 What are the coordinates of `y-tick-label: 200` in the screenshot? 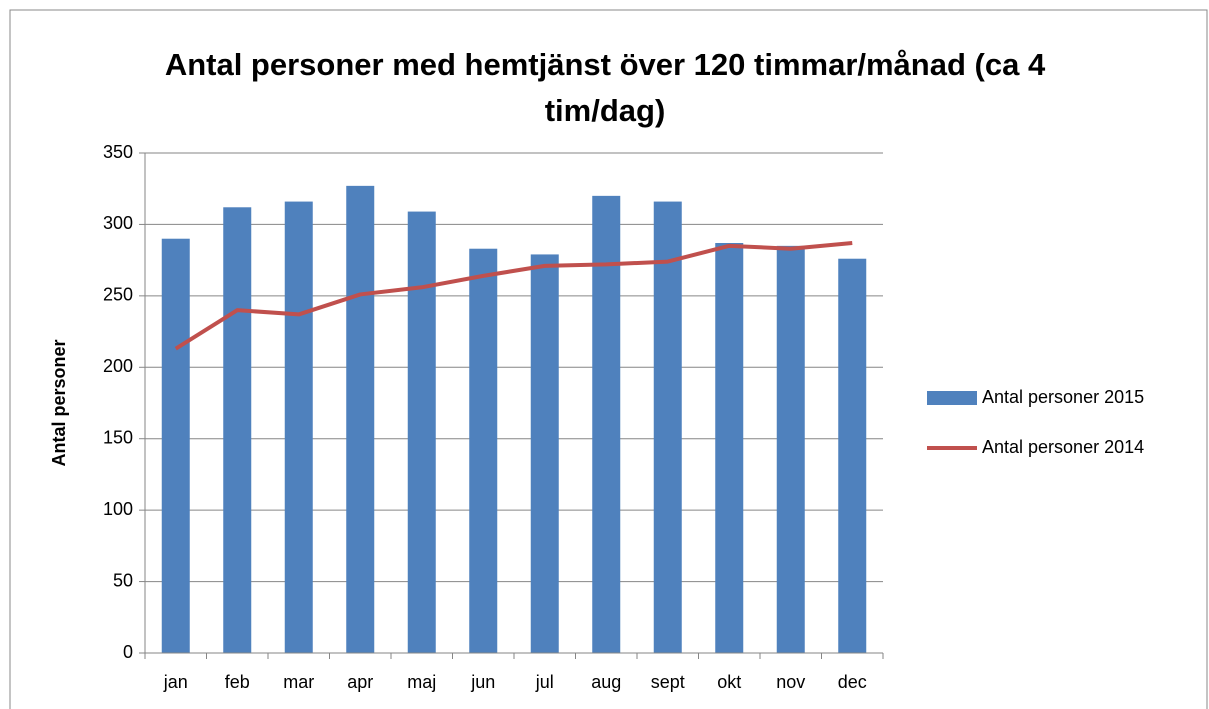 It's located at (118, 366).